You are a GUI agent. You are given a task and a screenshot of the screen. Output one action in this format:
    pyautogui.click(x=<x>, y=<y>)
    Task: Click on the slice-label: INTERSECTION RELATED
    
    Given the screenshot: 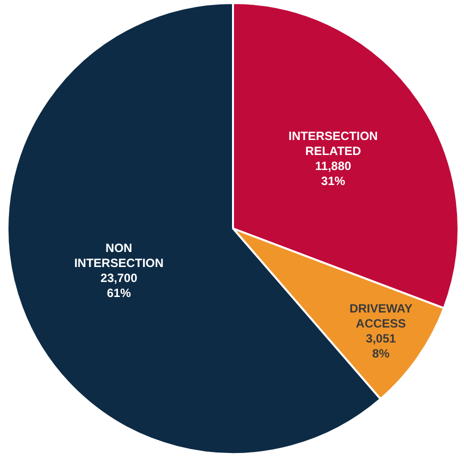 What is the action you would take?
    pyautogui.click(x=333, y=143)
    